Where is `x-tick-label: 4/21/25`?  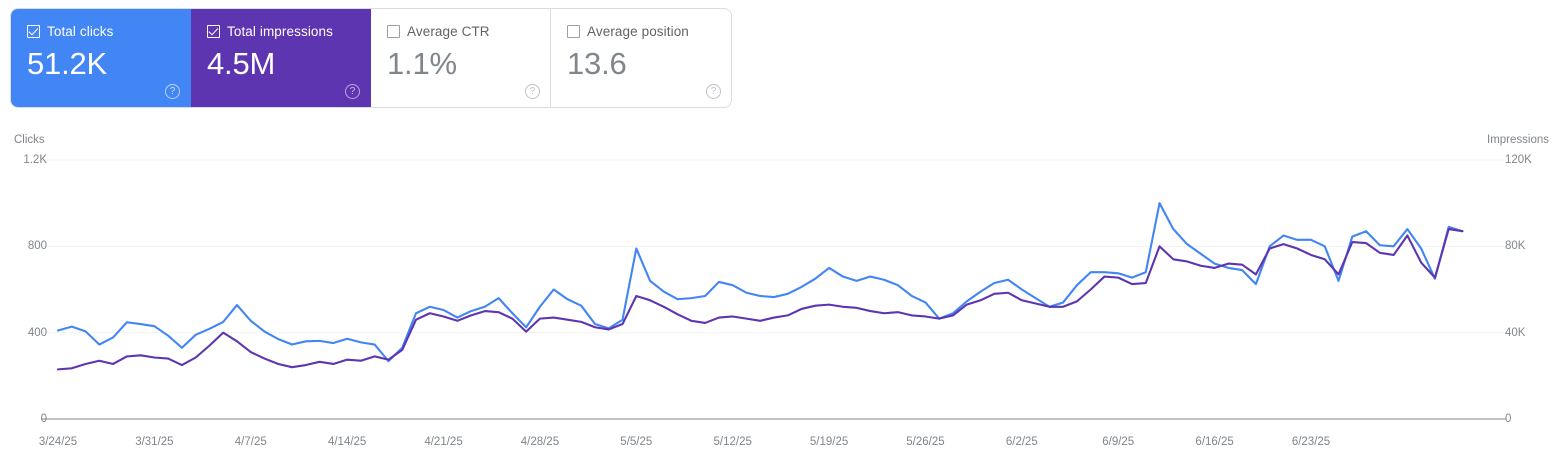 x-tick-label: 4/21/25 is located at coordinates (443, 442).